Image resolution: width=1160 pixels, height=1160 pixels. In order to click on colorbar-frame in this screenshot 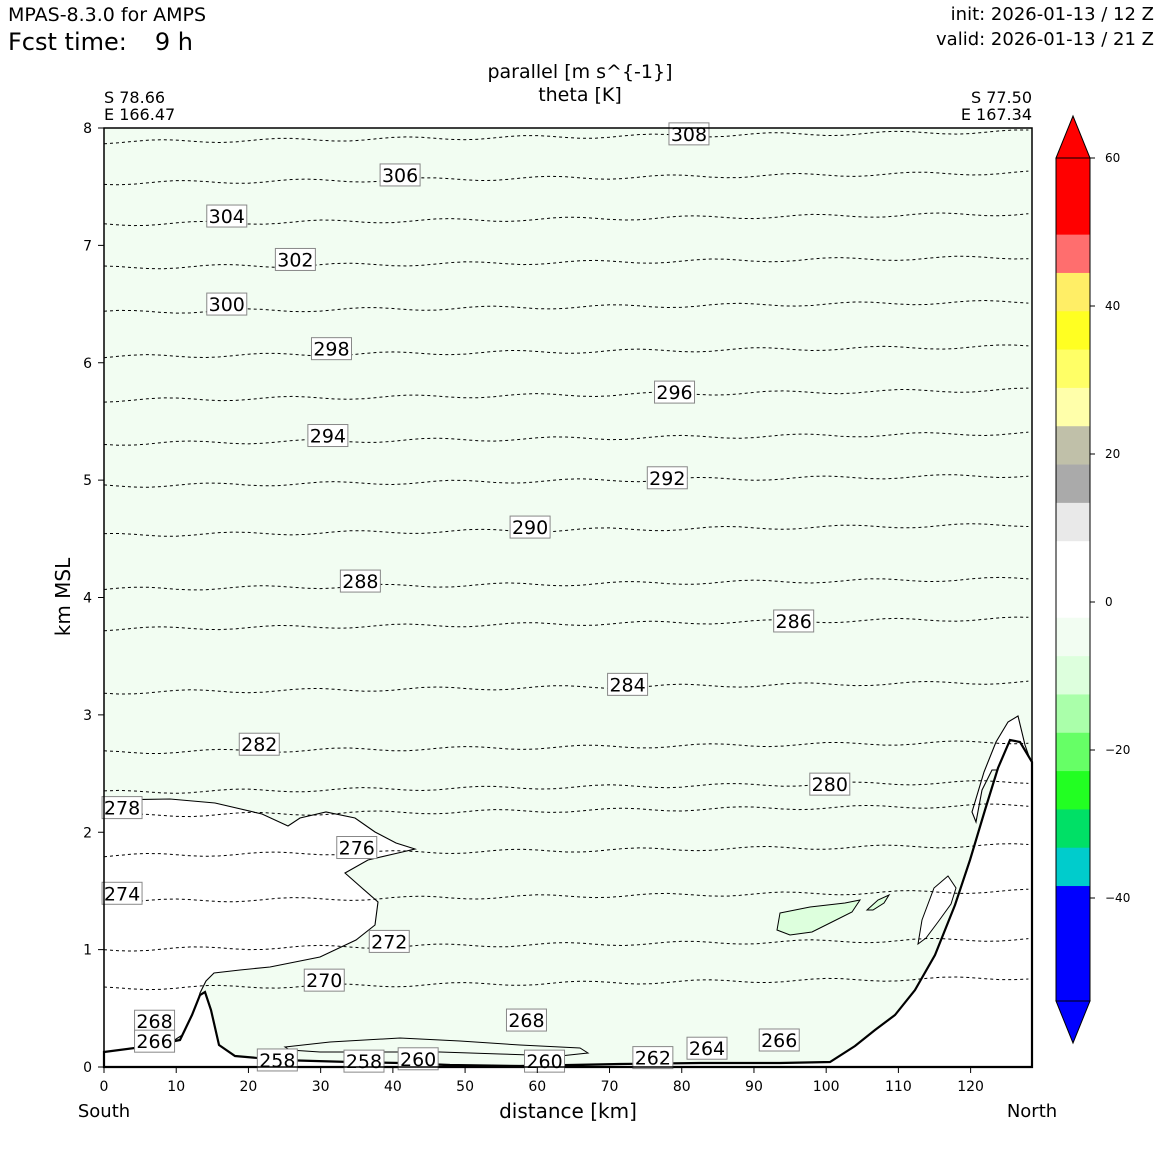, I will do `click(1073, 579)`.